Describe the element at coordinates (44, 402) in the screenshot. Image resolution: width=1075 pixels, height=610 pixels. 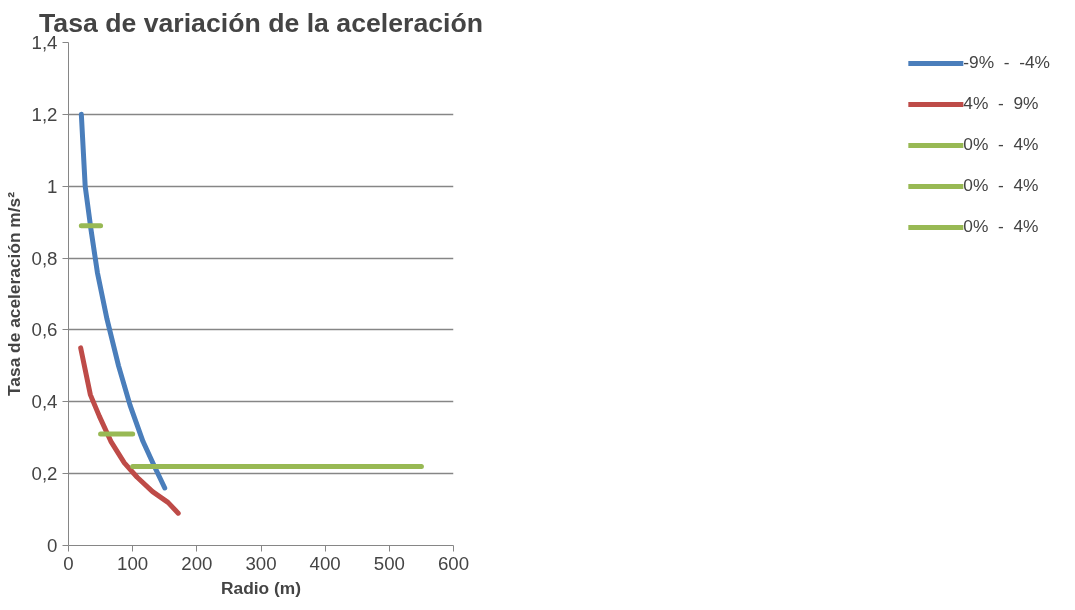
I see `y-tick-label: 0,4` at that location.